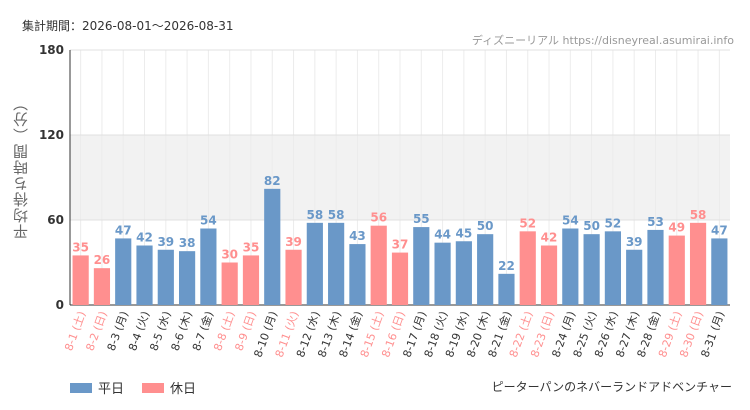  What do you see at coordinates (183, 389) in the screenshot?
I see `legend-label-holiday: 休日` at bounding box center [183, 389].